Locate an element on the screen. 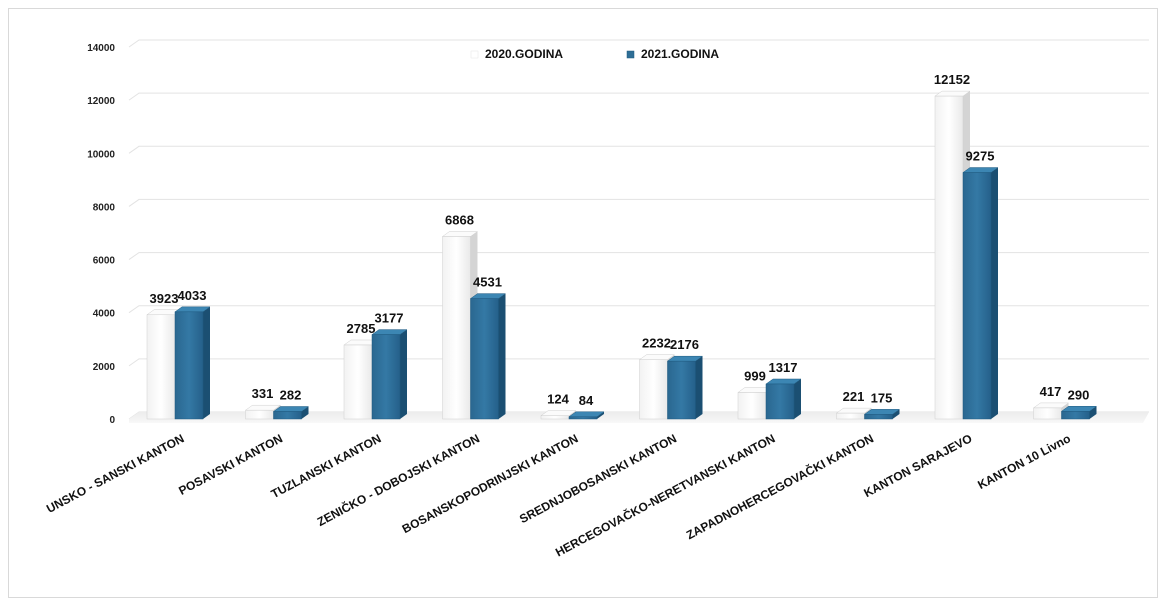 The width and height of the screenshot is (1167, 605). legend-label: 2021.GODINA is located at coordinates (680, 54).